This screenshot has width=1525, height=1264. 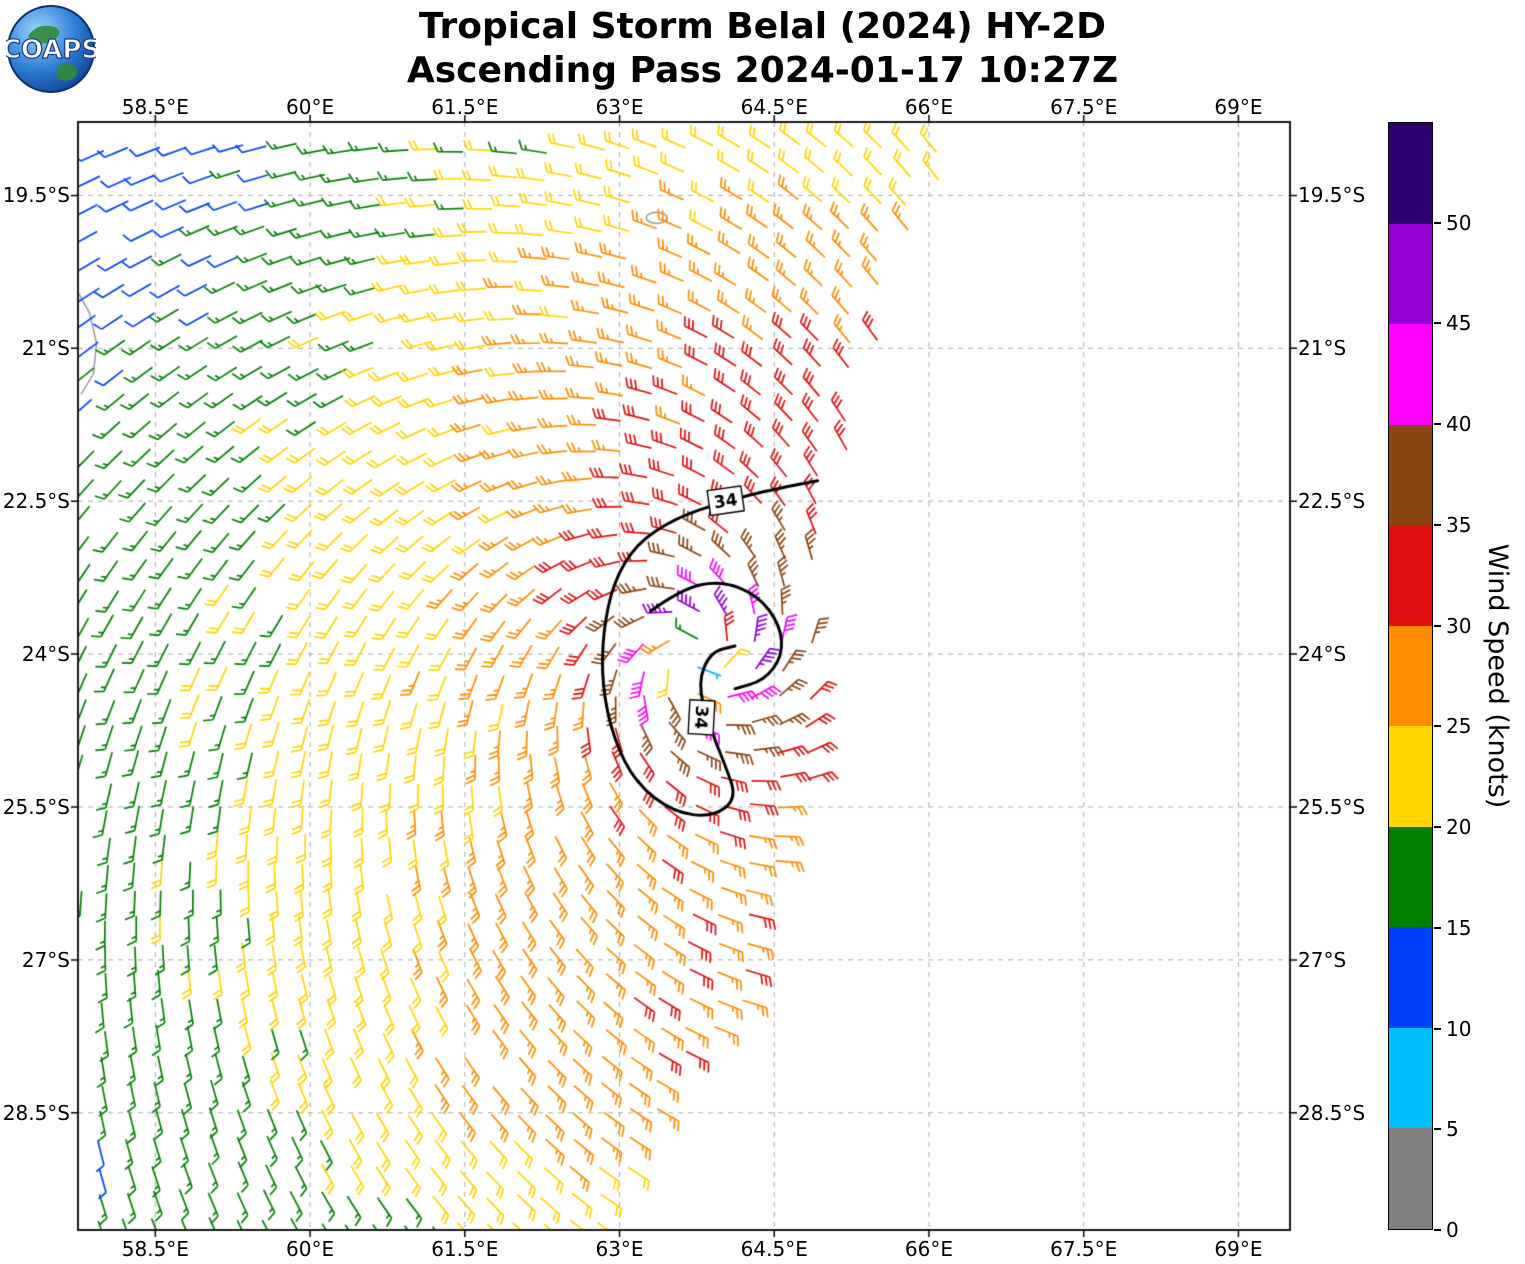 What do you see at coordinates (36, 195) in the screenshot?
I see `y-tick-label-left: 19.5°S` at bounding box center [36, 195].